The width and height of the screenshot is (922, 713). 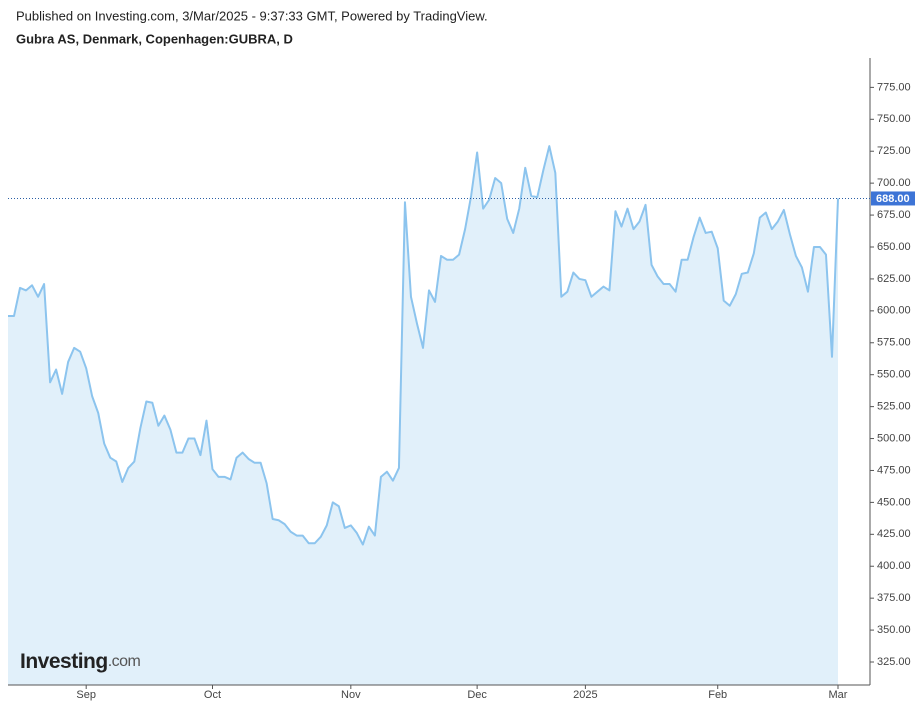 I want to click on x-tick-label: Sep, so click(x=86, y=695).